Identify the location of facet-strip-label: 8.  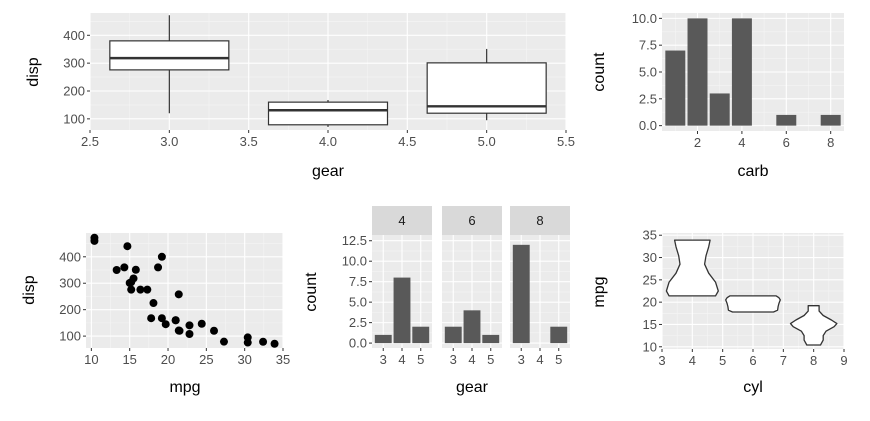
(539, 220).